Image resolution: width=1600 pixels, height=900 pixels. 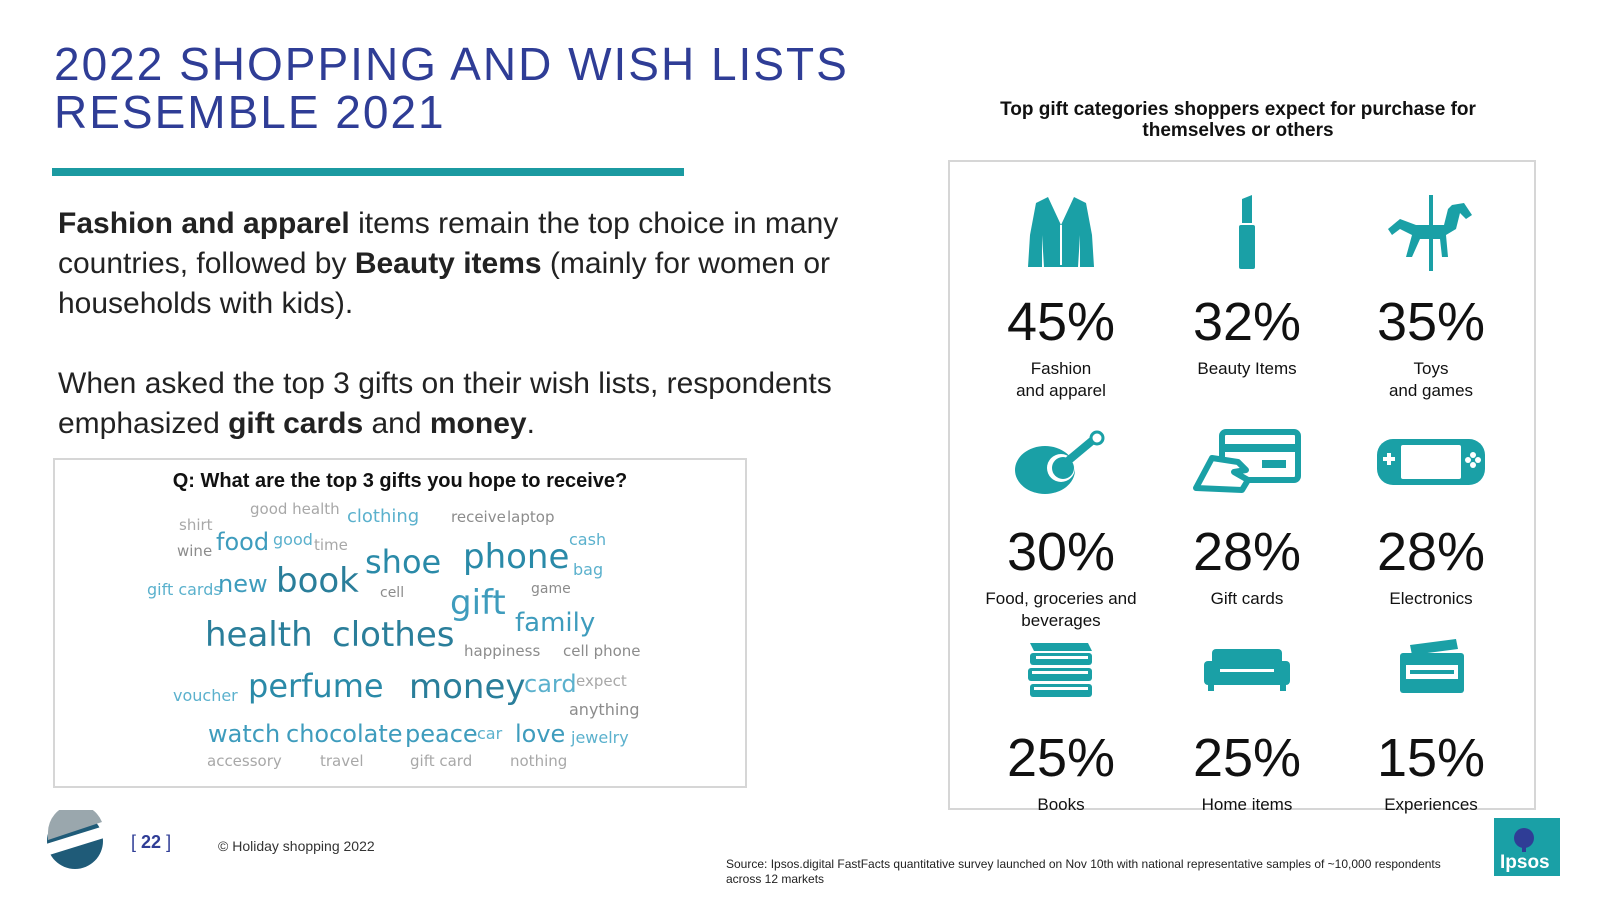 I want to click on word-cloud-word: cash, so click(x=588, y=539).